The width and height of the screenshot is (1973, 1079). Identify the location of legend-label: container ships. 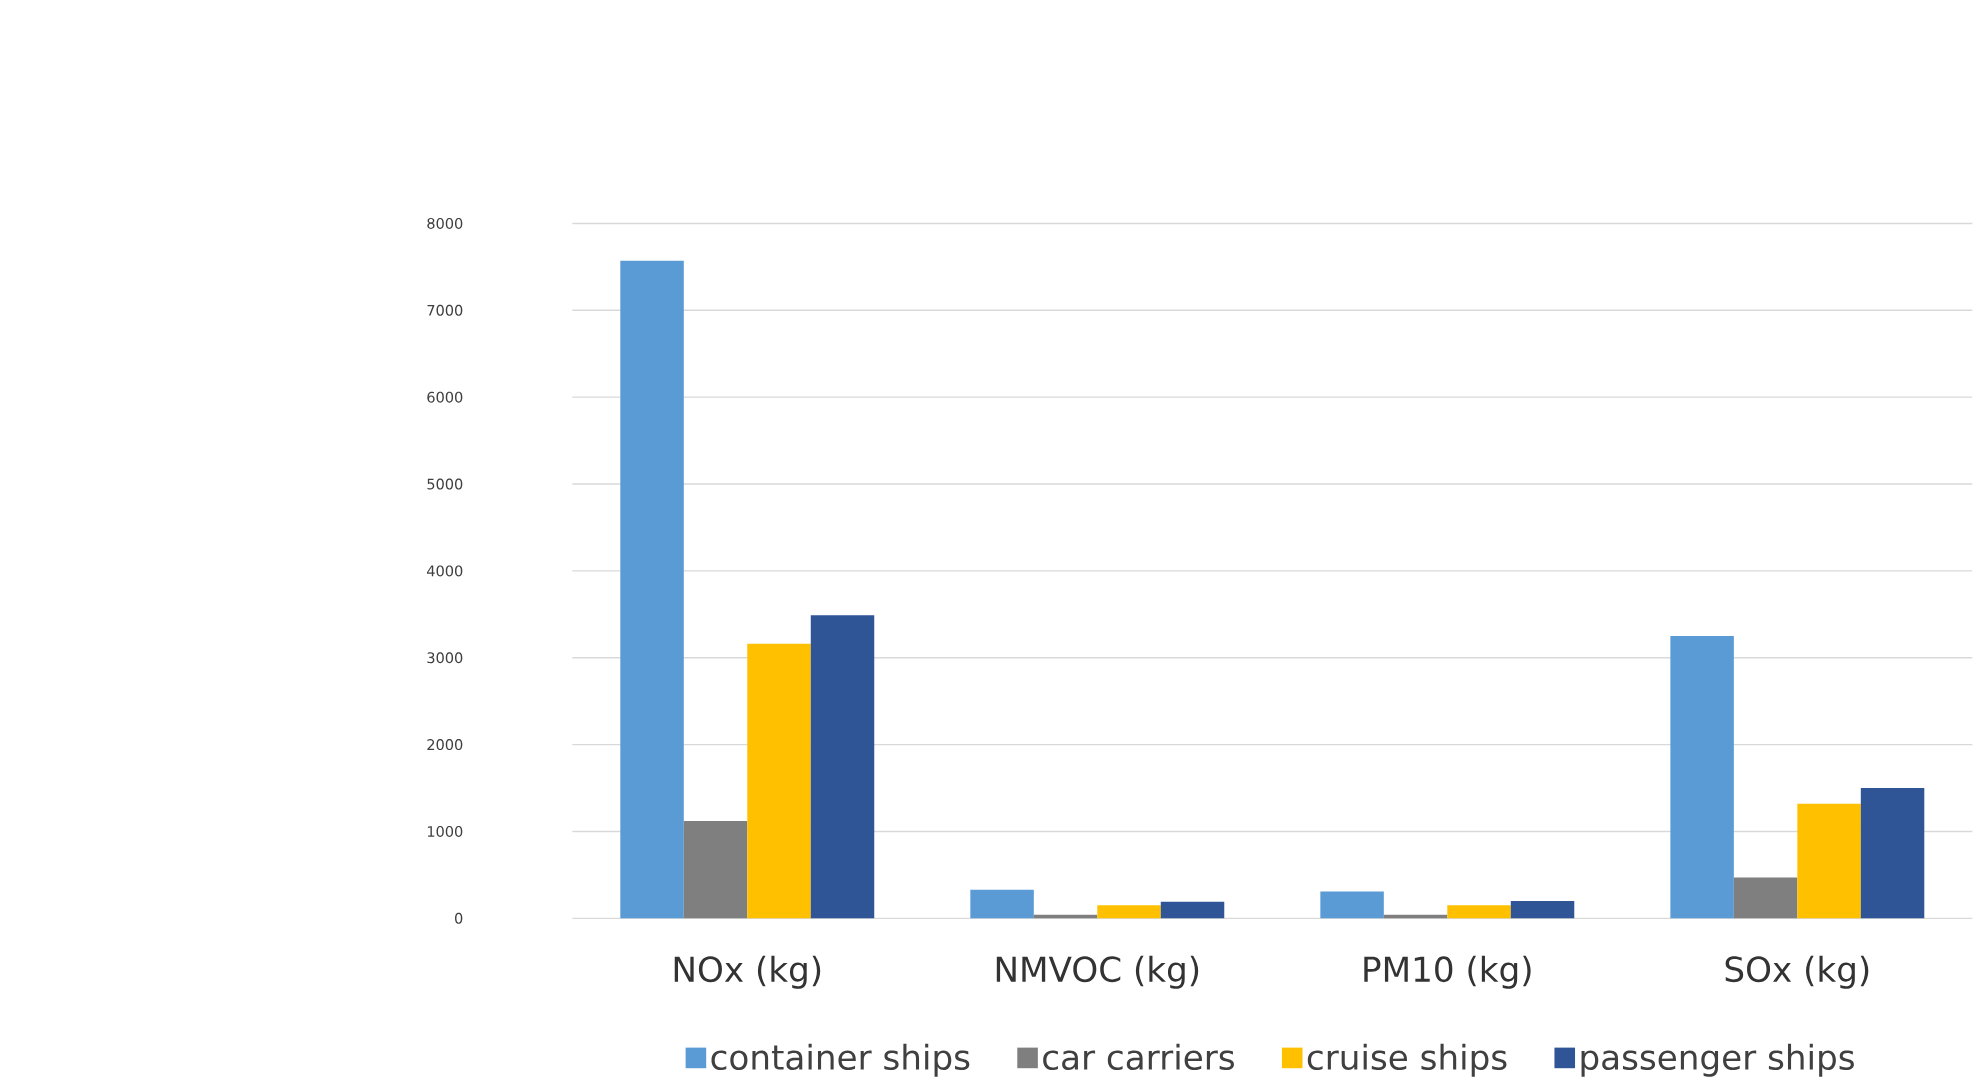
(840, 1060).